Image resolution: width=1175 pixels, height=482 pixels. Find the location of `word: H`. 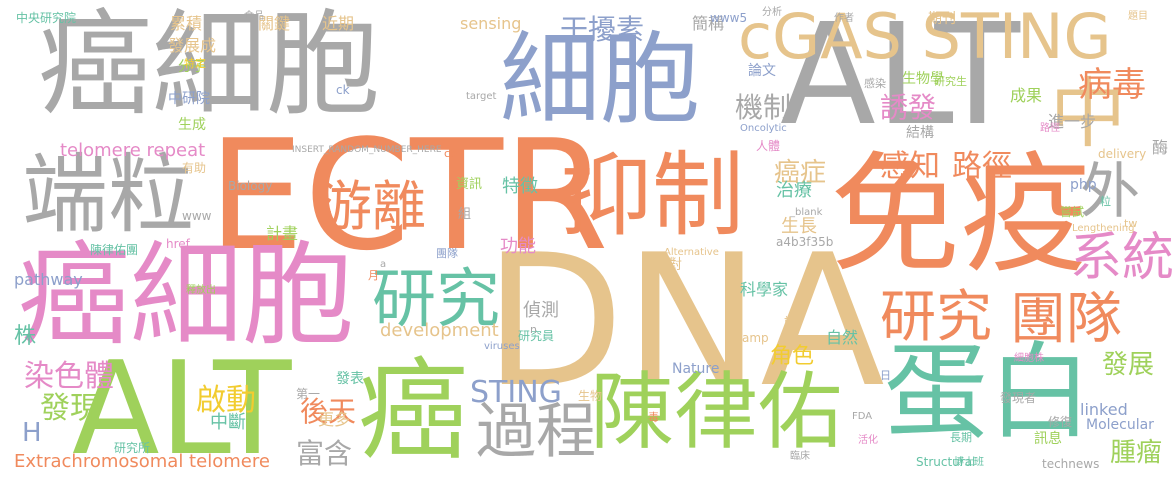

word: H is located at coordinates (32, 433).